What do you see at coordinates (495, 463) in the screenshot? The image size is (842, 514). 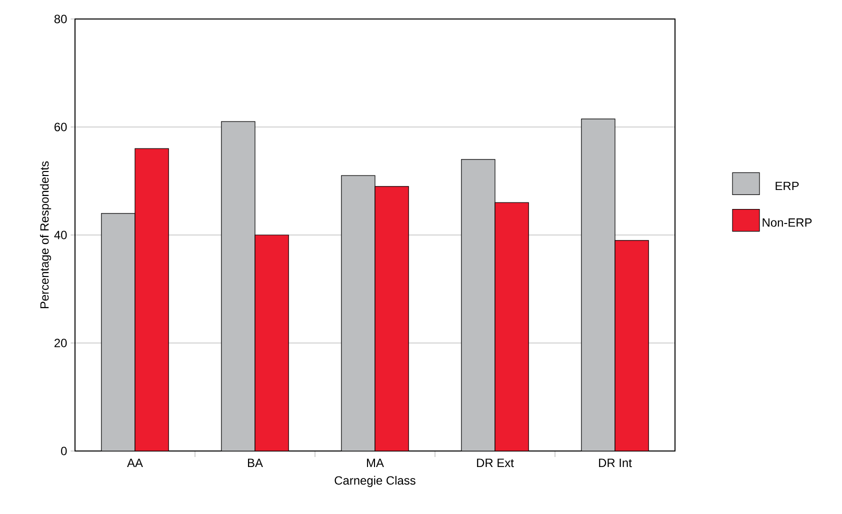 I see `x-tick-label: DR Ext` at bounding box center [495, 463].